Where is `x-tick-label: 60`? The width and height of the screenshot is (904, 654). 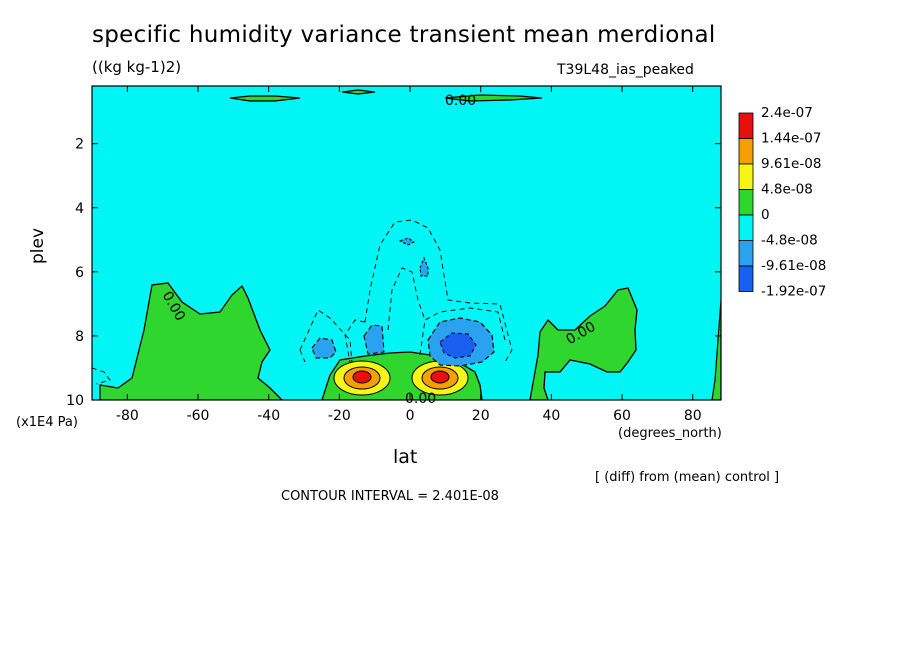 x-tick-label: 60 is located at coordinates (622, 416).